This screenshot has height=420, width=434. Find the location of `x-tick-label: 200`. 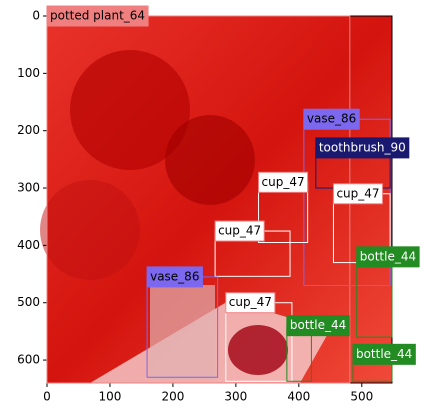

x-tick-label: 200 is located at coordinates (172, 397).